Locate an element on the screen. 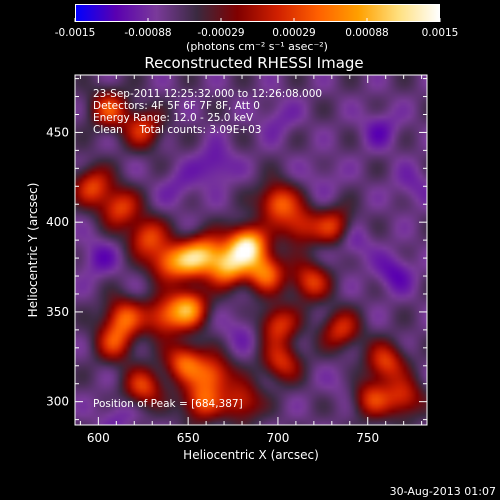  x-tick-label: 750 is located at coordinates (367, 438).